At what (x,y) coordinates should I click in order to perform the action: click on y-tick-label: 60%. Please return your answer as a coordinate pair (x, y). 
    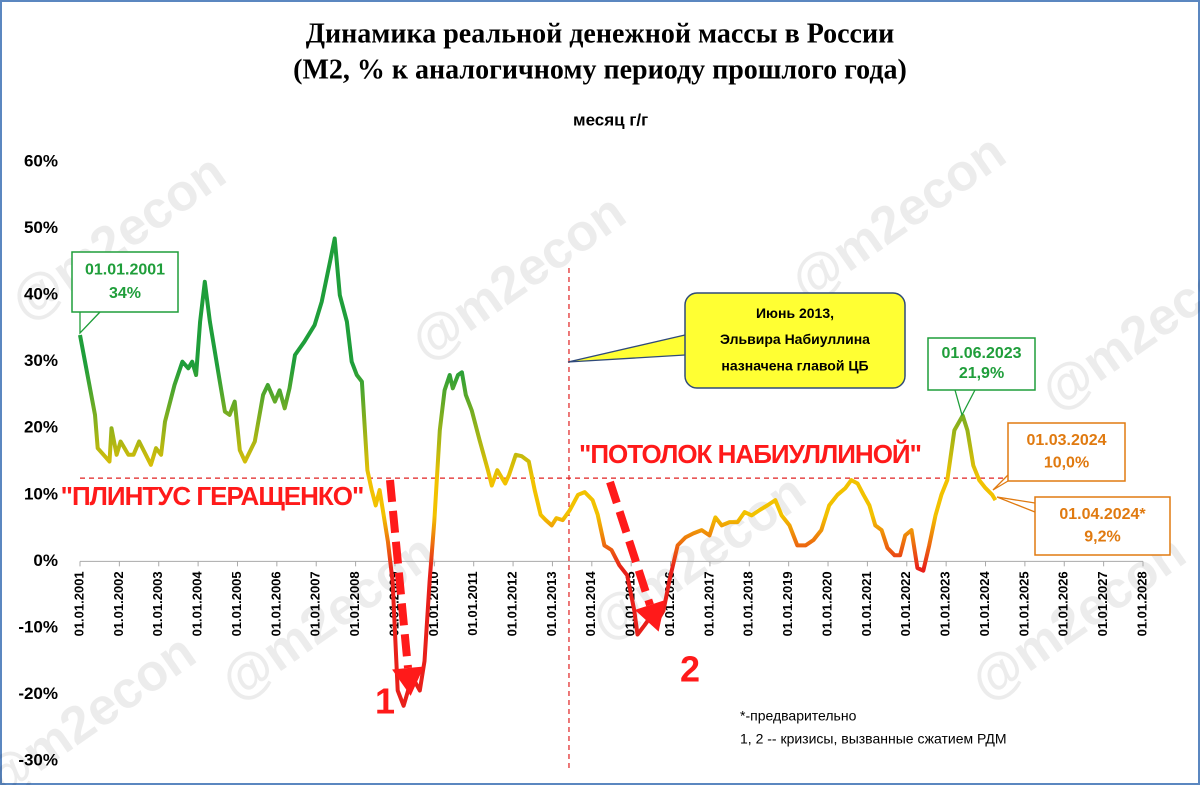
    Looking at the image, I should click on (41, 160).